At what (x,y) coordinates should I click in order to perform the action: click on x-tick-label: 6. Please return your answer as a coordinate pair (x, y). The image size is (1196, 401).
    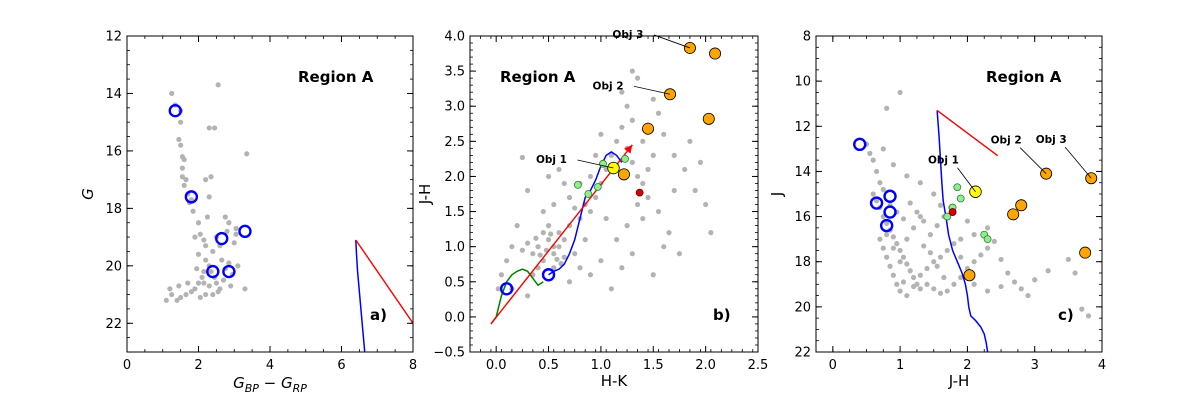
    Looking at the image, I should click on (341, 365).